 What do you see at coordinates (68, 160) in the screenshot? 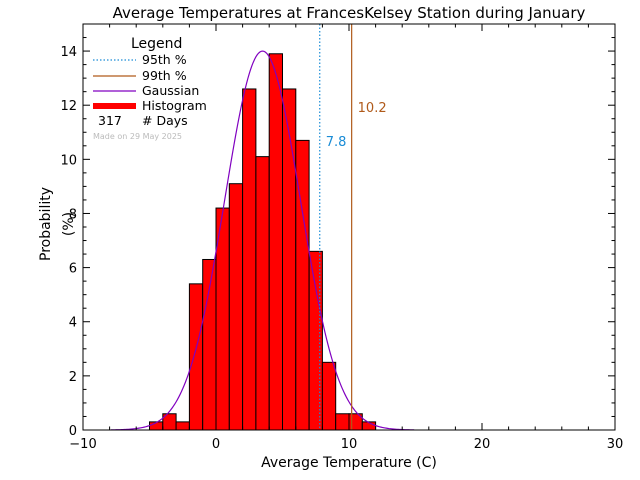
I see `y-tick-label: 10` at bounding box center [68, 160].